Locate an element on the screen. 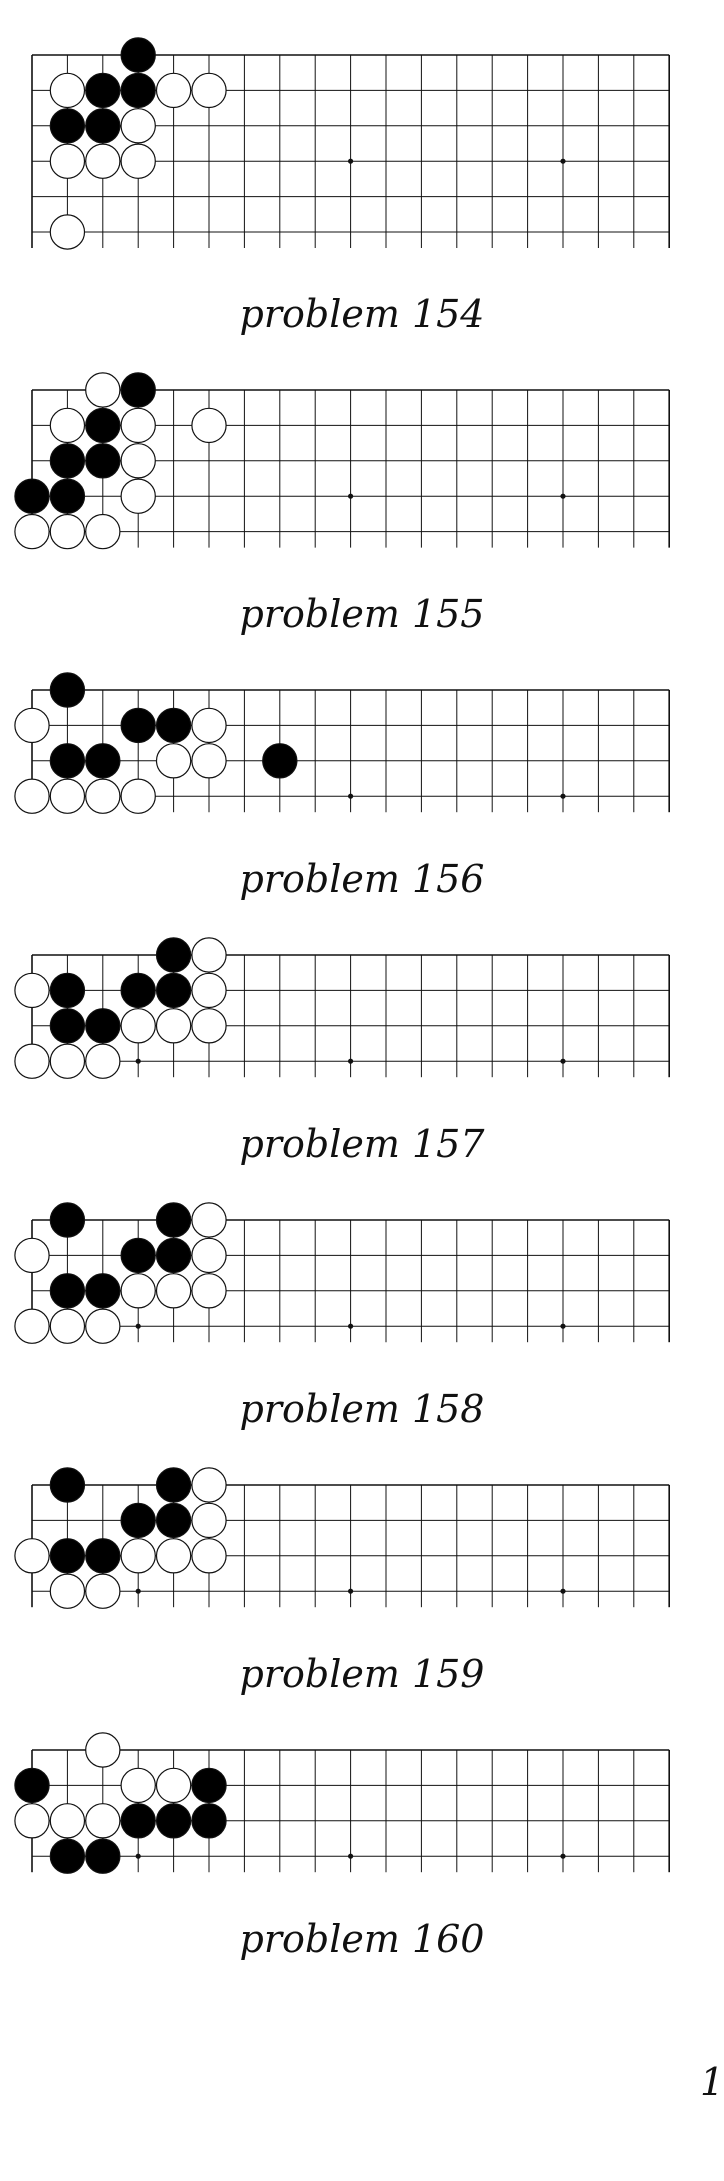  problem-caption: problem 156 is located at coordinates (362, 879).